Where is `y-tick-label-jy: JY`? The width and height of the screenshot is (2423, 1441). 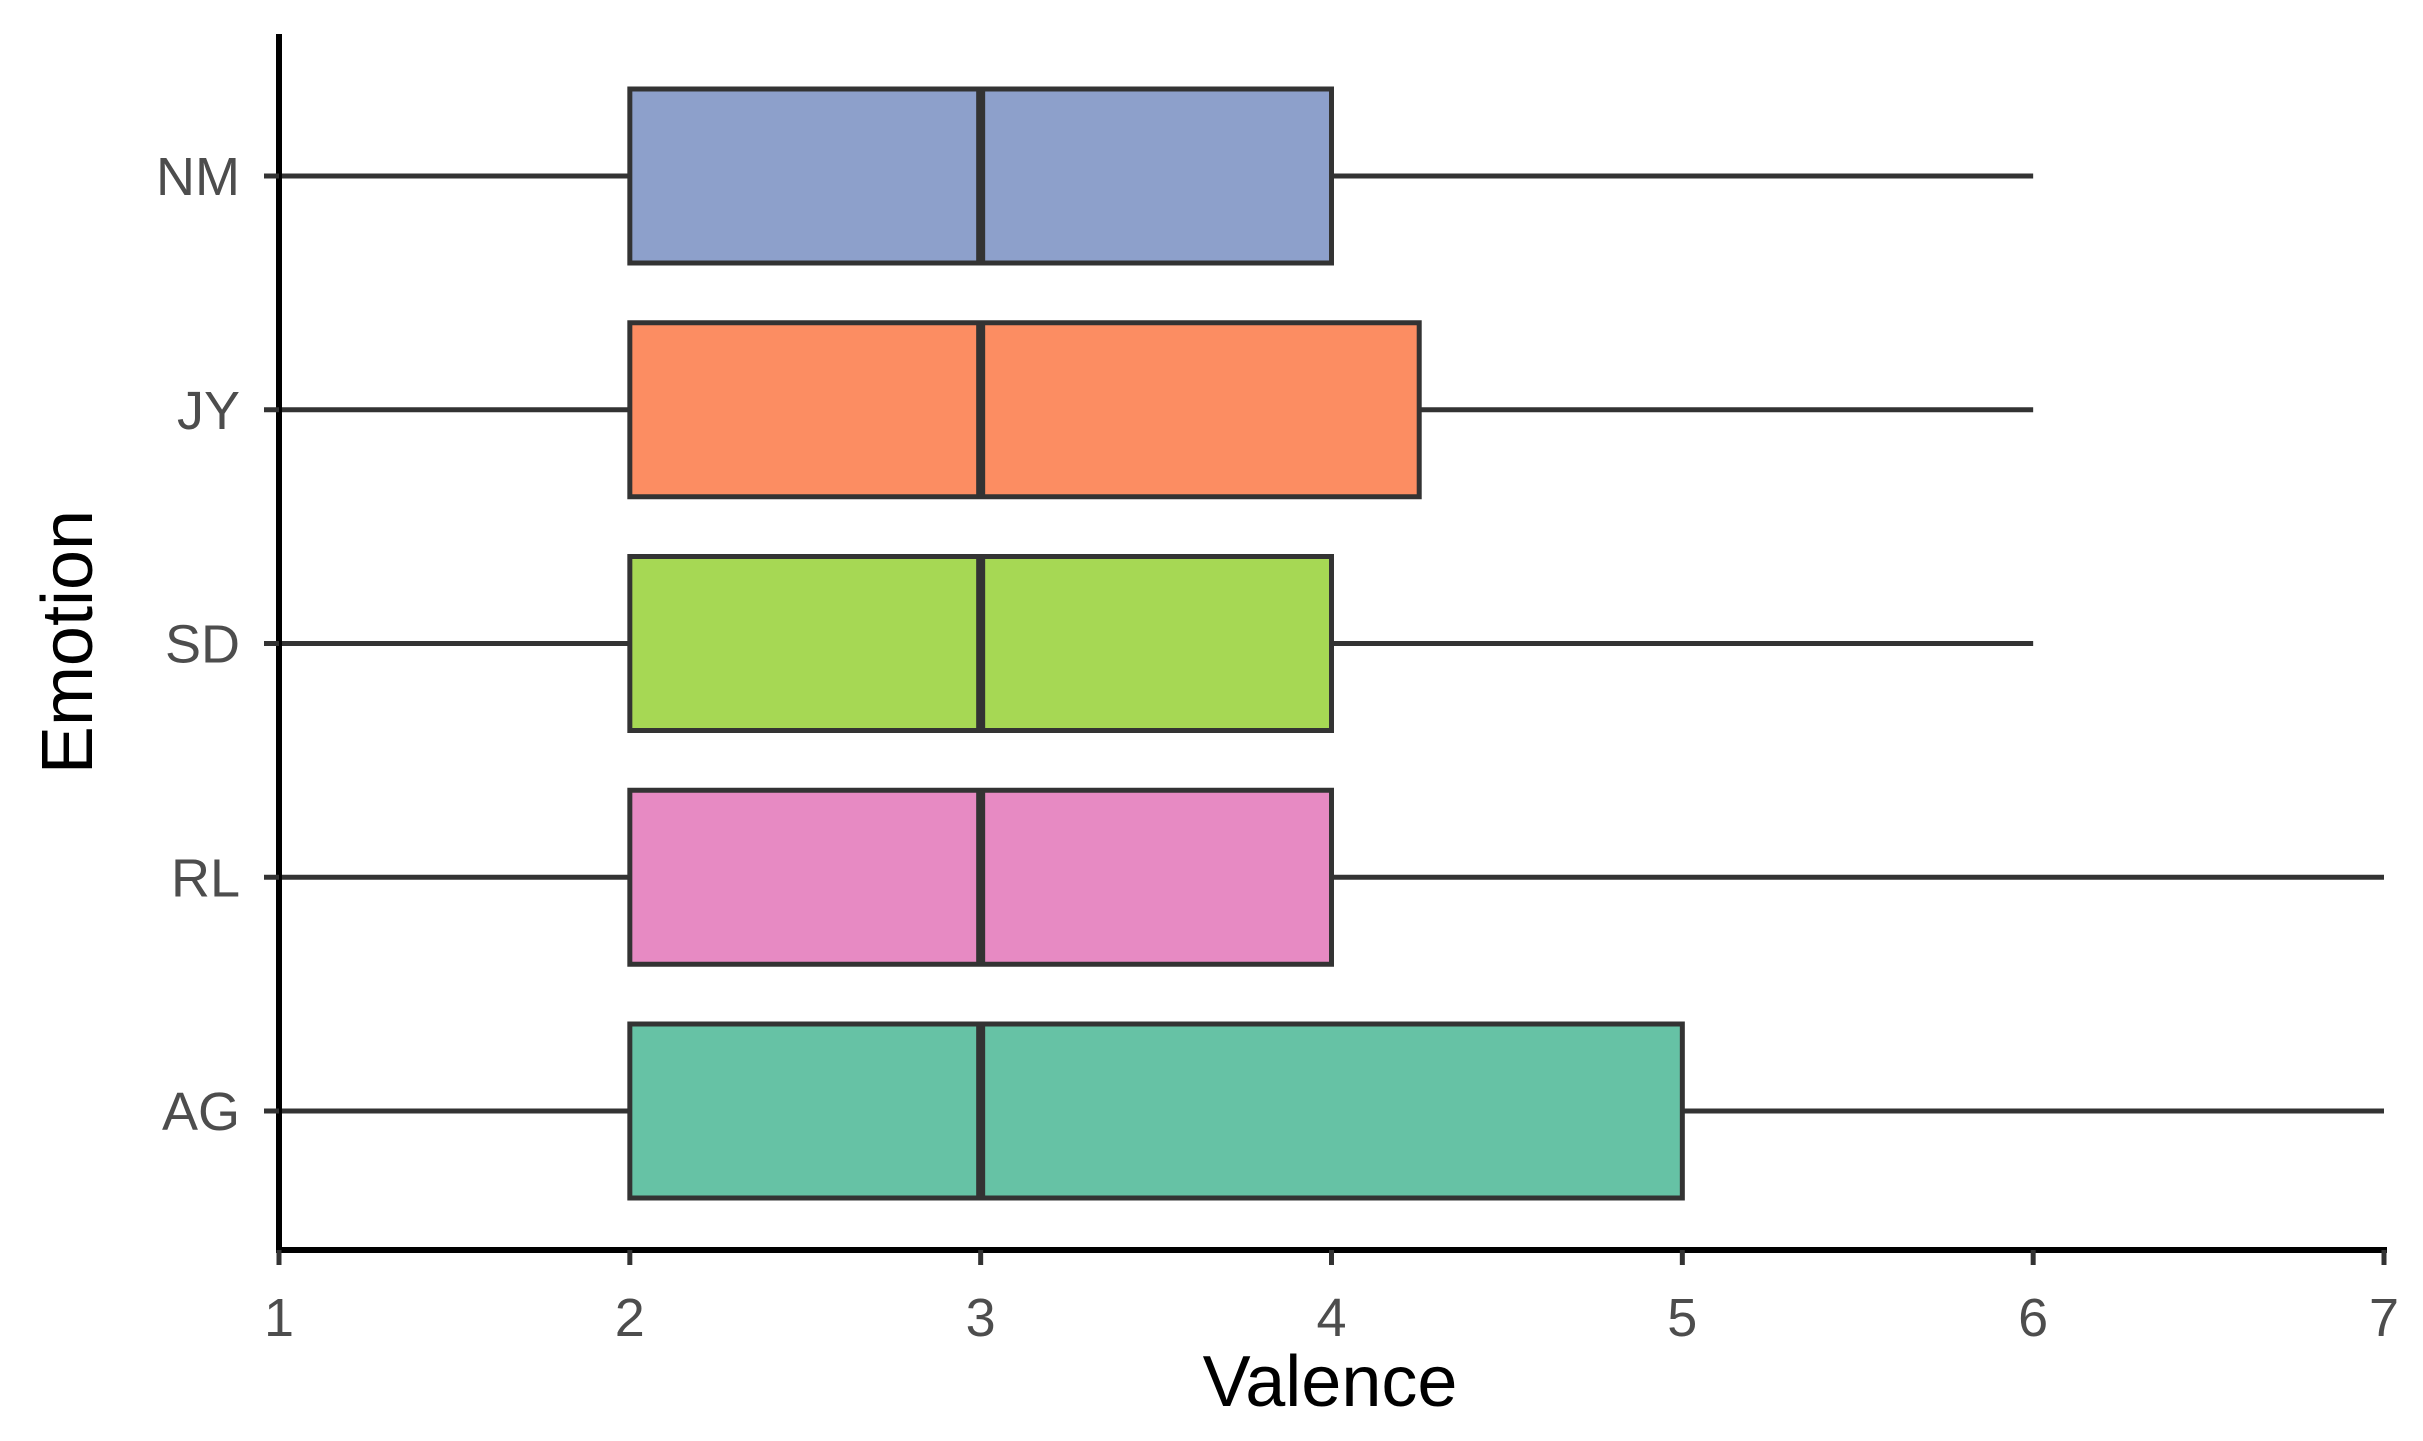 y-tick-label-jy: JY is located at coordinates (208, 411).